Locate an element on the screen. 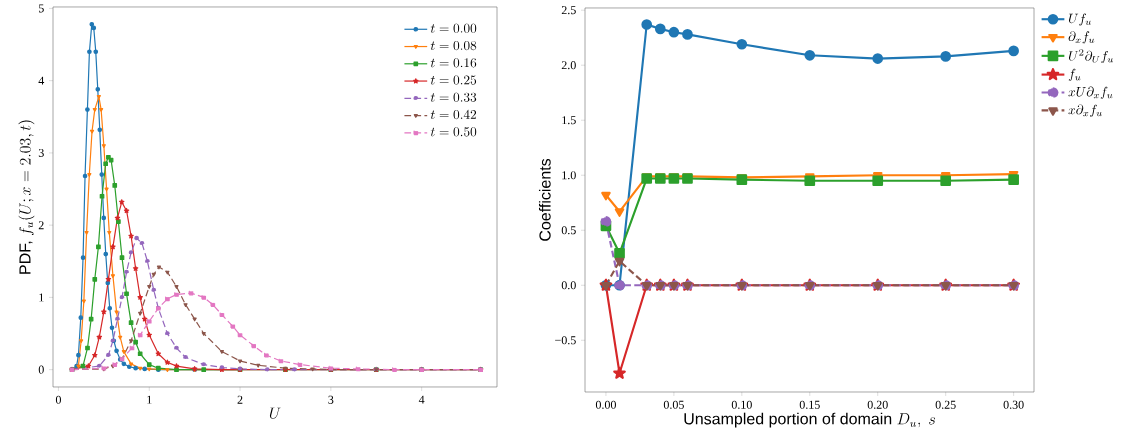 The image size is (1146, 435). y-tick-label: 2.5 is located at coordinates (568, 10).